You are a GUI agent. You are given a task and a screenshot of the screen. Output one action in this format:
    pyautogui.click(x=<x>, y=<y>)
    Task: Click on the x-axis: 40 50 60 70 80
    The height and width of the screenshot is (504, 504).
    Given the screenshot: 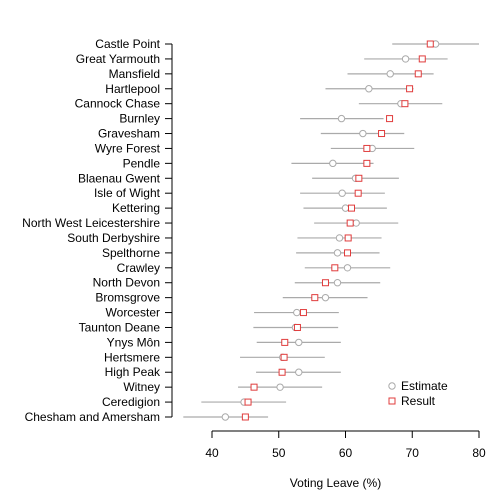 What is the action you would take?
    pyautogui.click(x=345, y=445)
    